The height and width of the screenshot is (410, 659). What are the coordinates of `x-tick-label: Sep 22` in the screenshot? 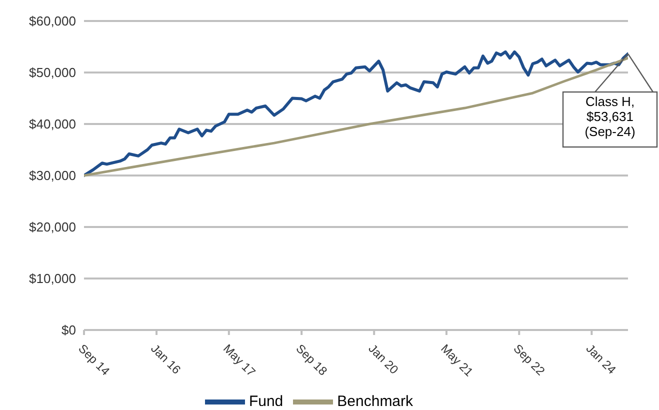 It's located at (529, 359).